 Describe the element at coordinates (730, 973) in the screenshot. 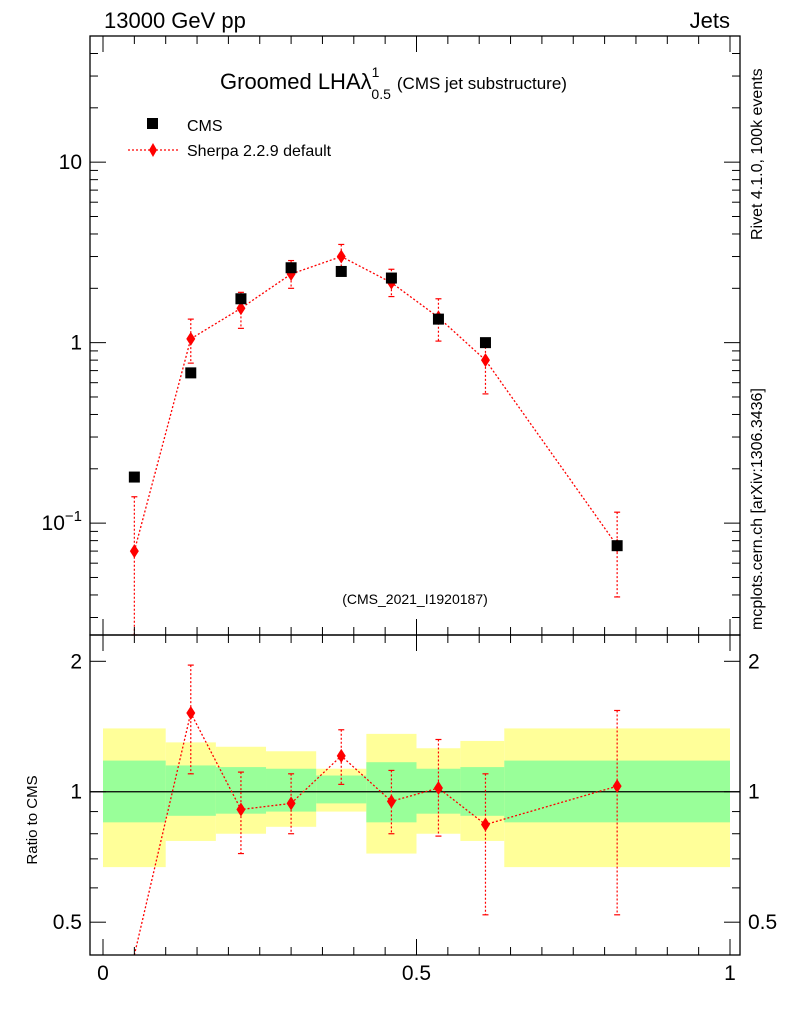

I see `xtick-label-2: 1` at that location.